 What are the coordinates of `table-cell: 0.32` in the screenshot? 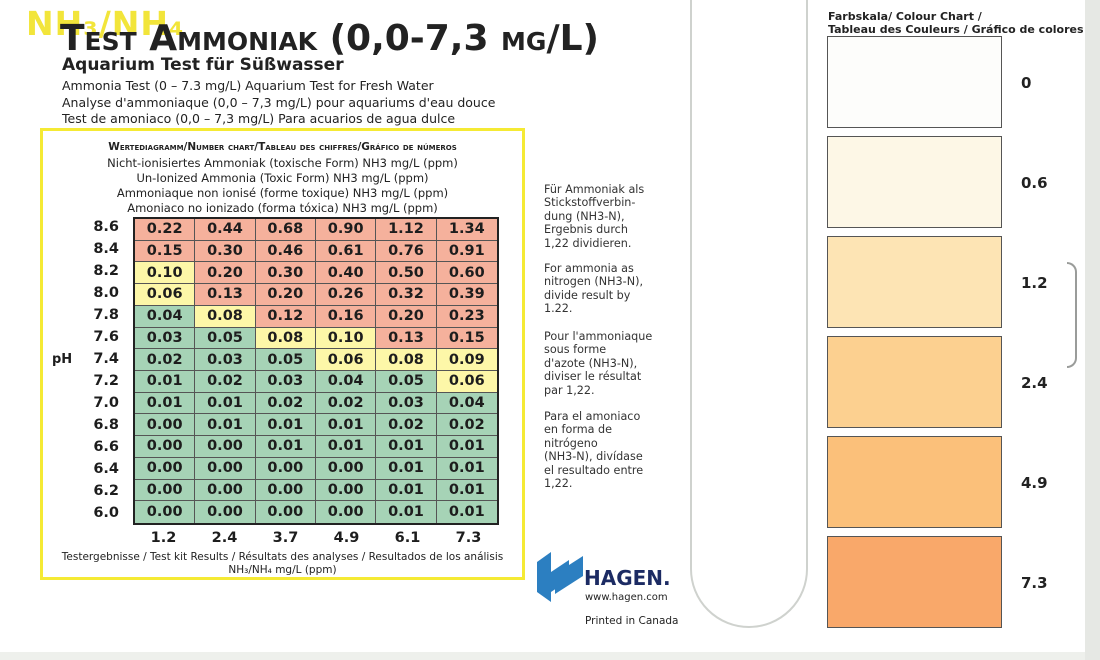 It's located at (406, 295).